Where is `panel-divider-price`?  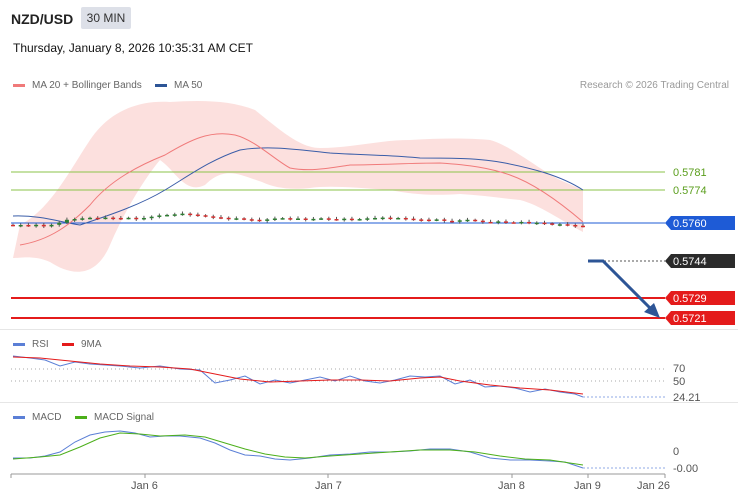
panel-divider-price is located at coordinates (369, 329).